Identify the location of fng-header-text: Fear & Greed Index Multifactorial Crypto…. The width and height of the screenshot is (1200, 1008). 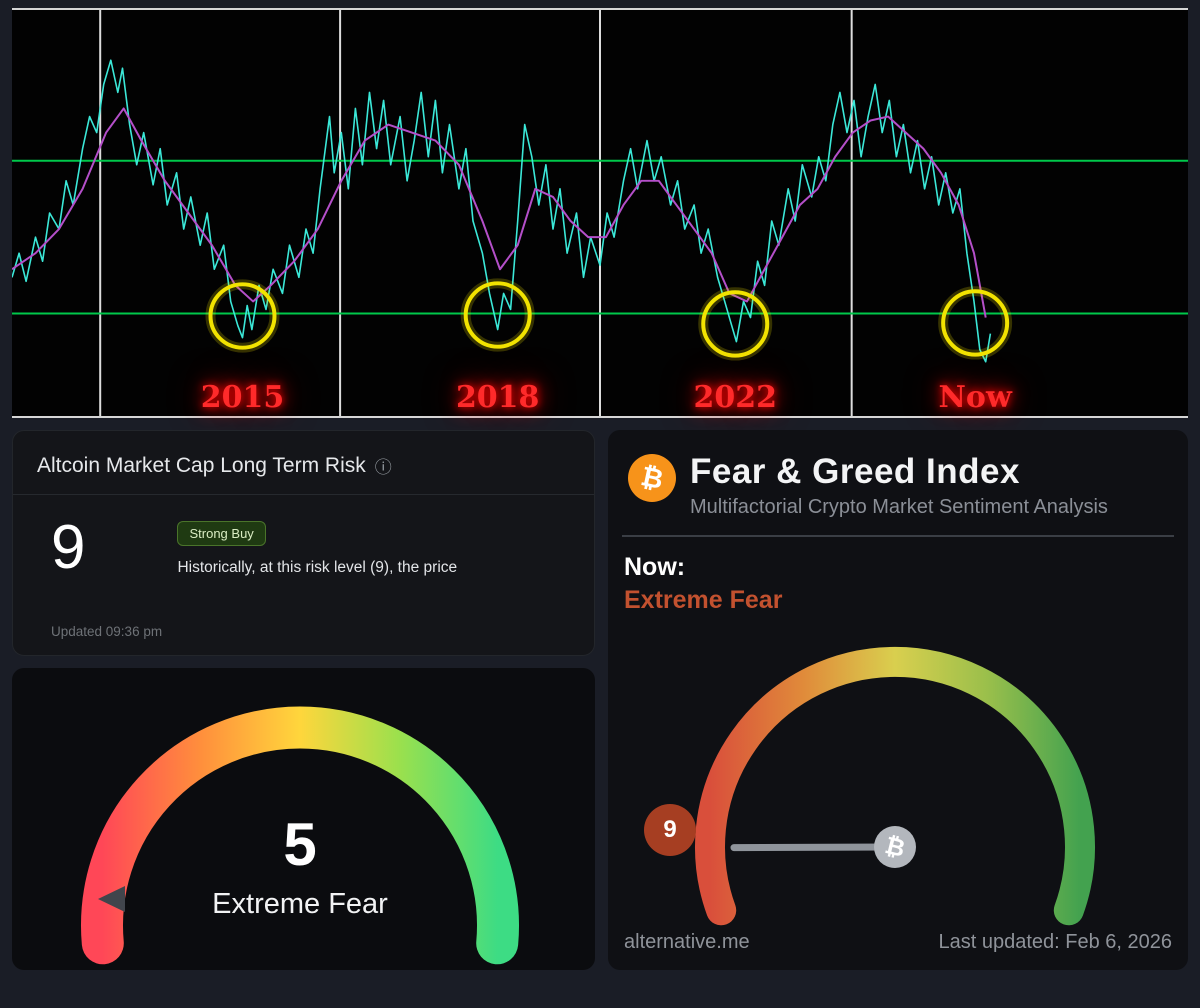
(899, 485).